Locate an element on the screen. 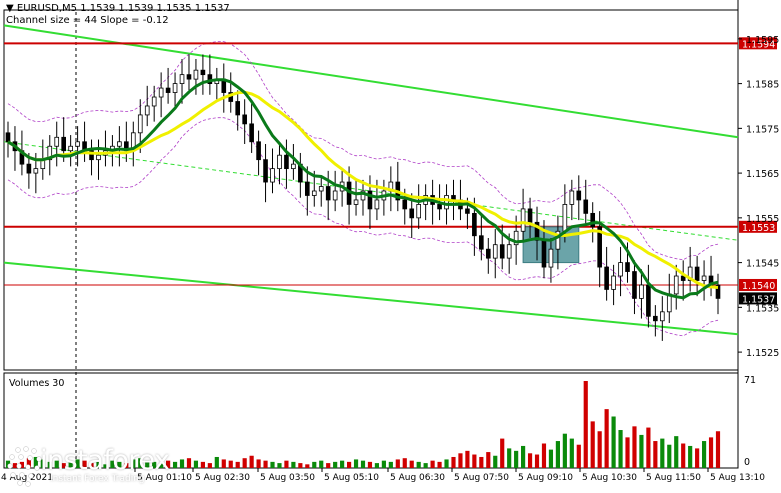 This screenshot has height=493, width=781. time-tick-label: 5 Aug 01:10 is located at coordinates (164, 478).